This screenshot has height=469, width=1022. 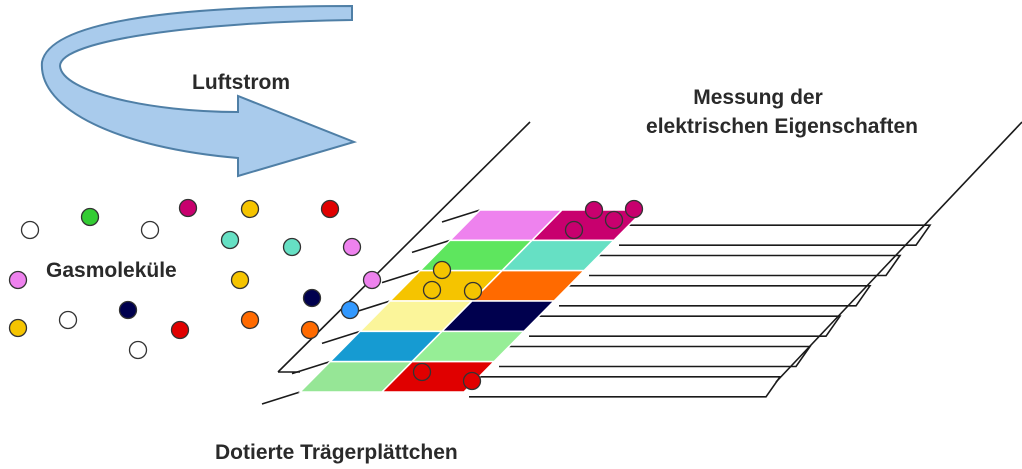 I want to click on gas-molecules, so click(x=195, y=279).